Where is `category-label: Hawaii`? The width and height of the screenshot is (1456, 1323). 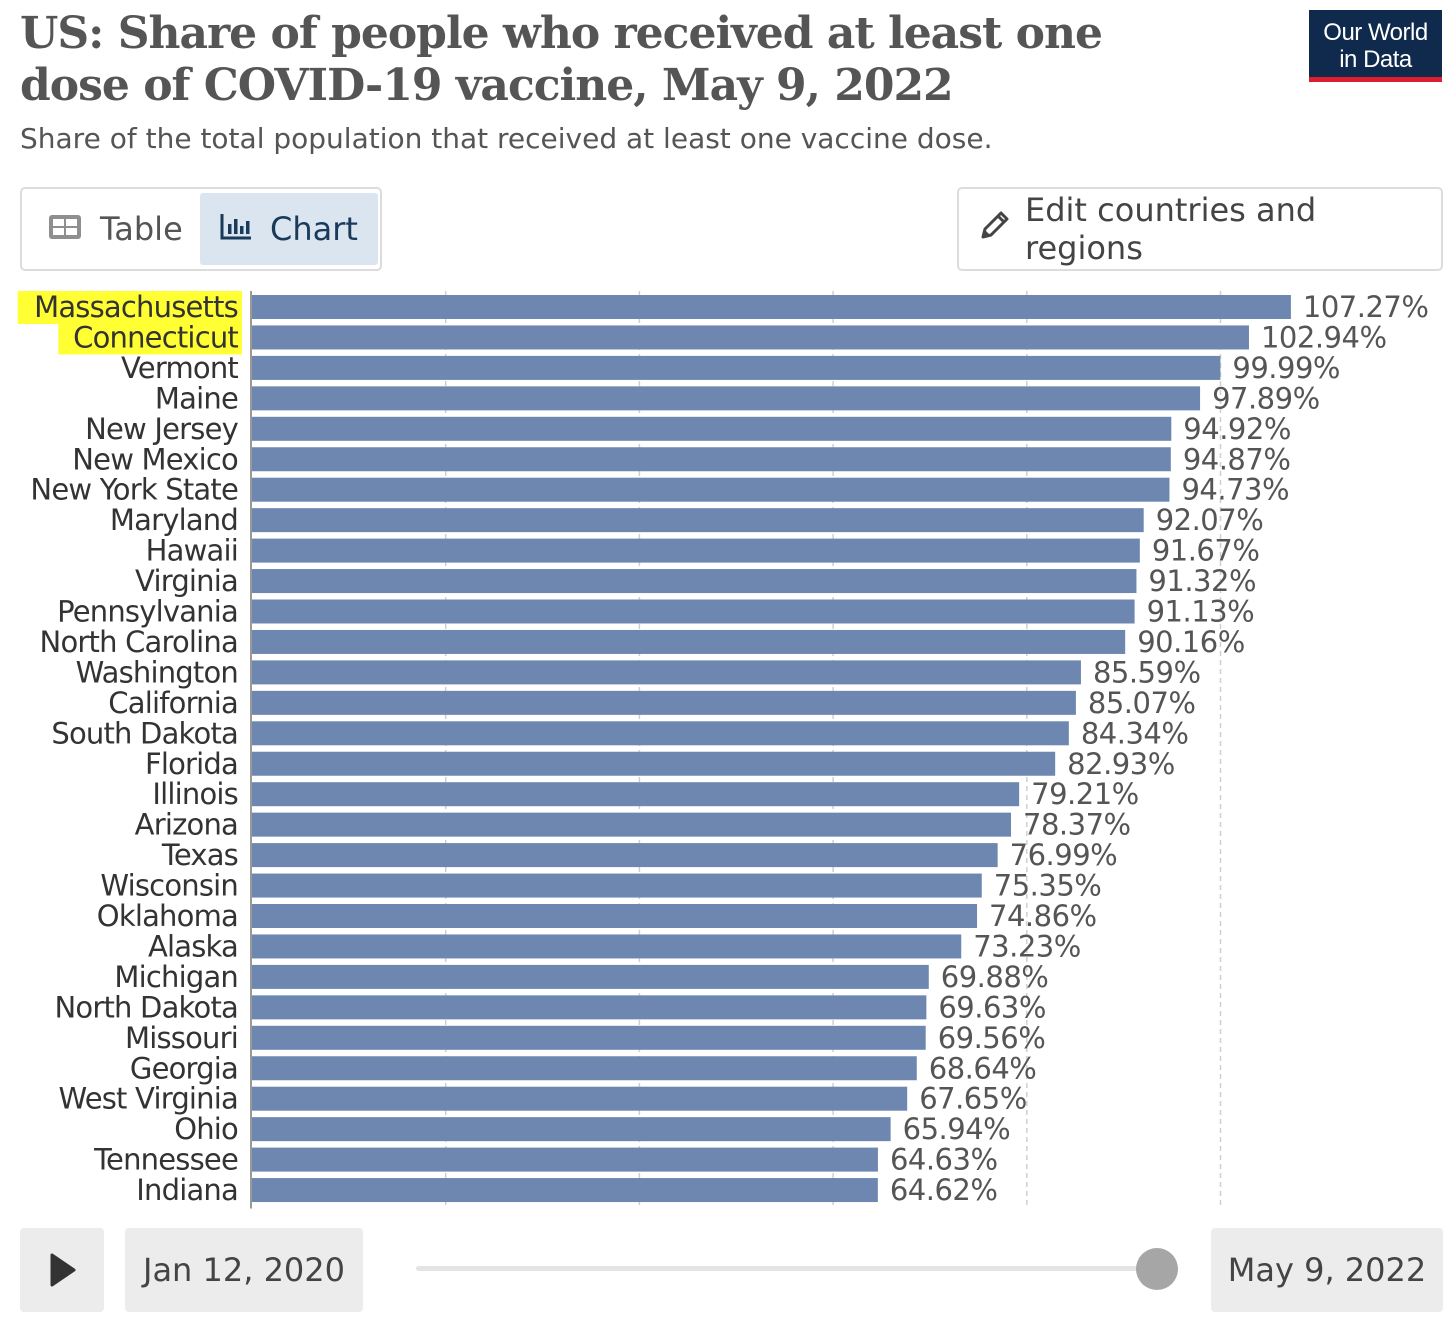 category-label: Hawaii is located at coordinates (192, 551).